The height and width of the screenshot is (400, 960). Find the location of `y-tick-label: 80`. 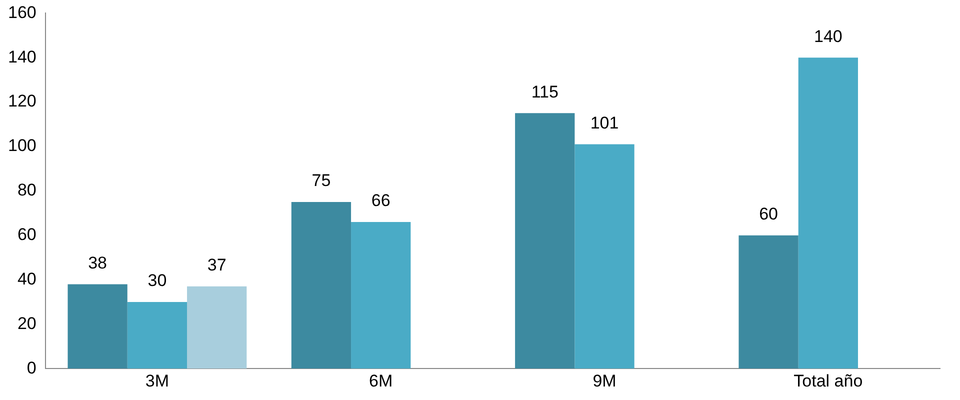

y-tick-label: 80 is located at coordinates (26, 190).